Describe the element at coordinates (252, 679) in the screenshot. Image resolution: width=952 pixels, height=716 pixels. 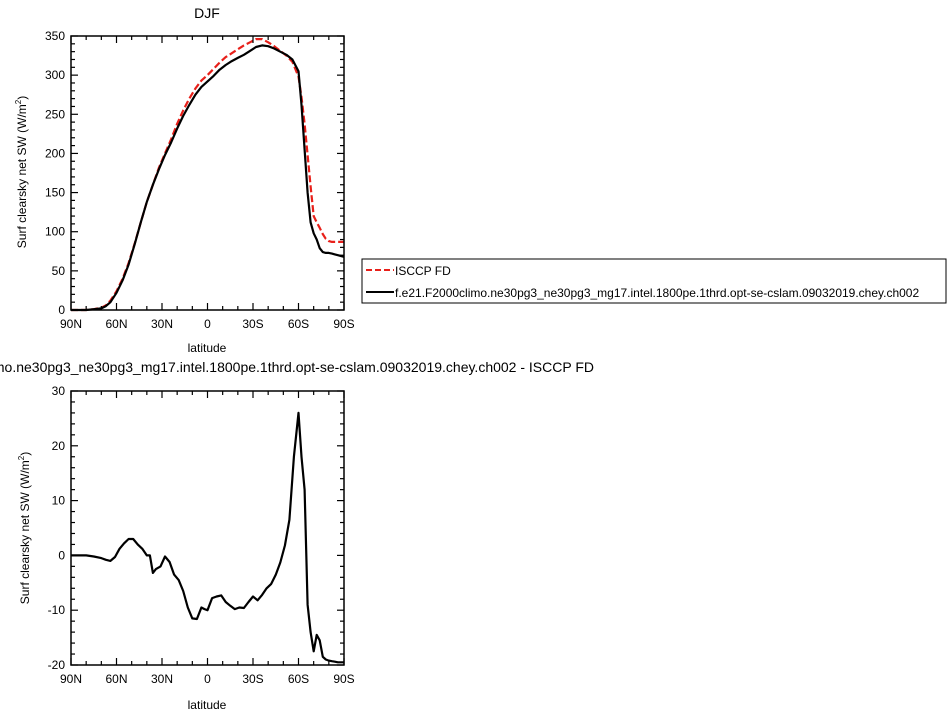
I see `bot-x-tick-label: 30S` at that location.